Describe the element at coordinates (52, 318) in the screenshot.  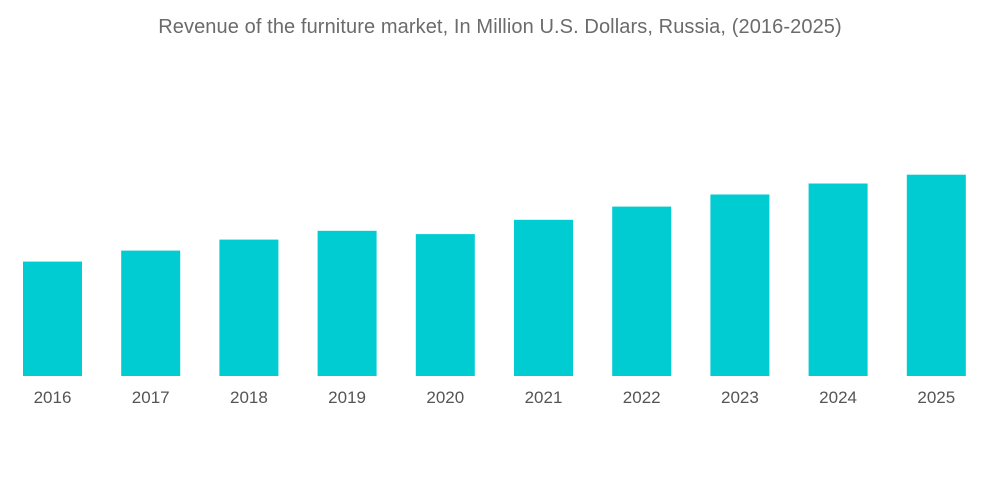
I see `bar-2016` at that location.